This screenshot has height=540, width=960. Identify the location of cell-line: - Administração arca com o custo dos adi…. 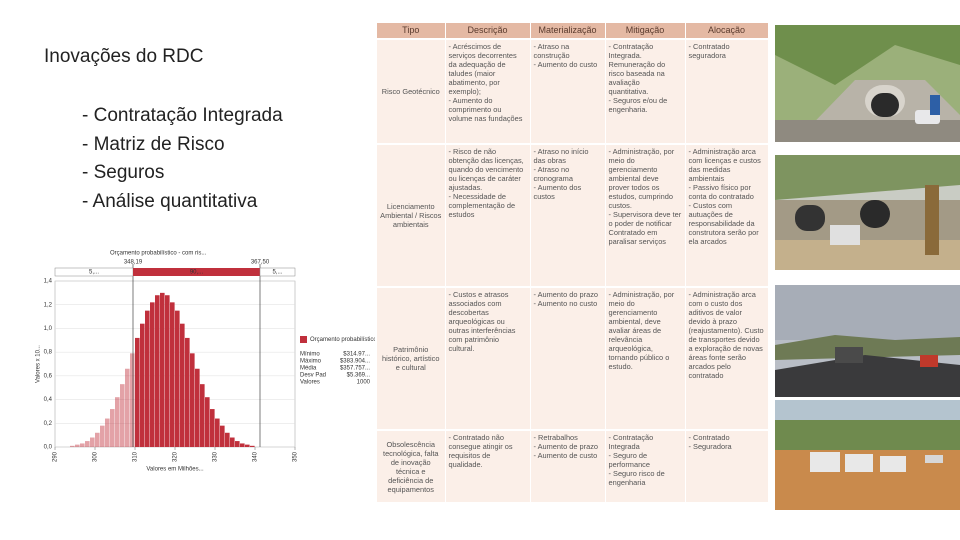
(726, 335).